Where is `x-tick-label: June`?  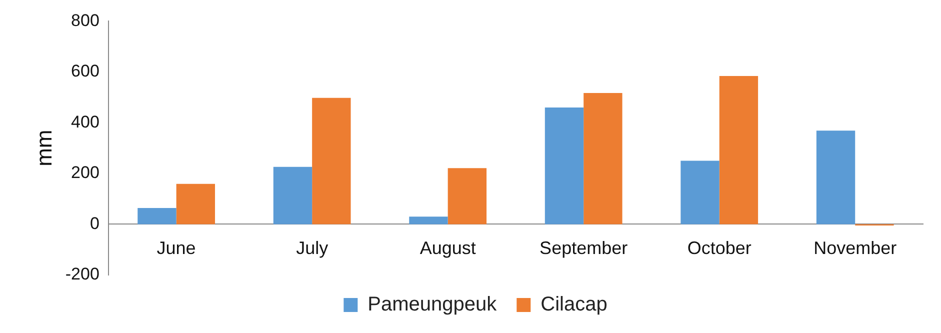
x-tick-label: June is located at coordinates (176, 248).